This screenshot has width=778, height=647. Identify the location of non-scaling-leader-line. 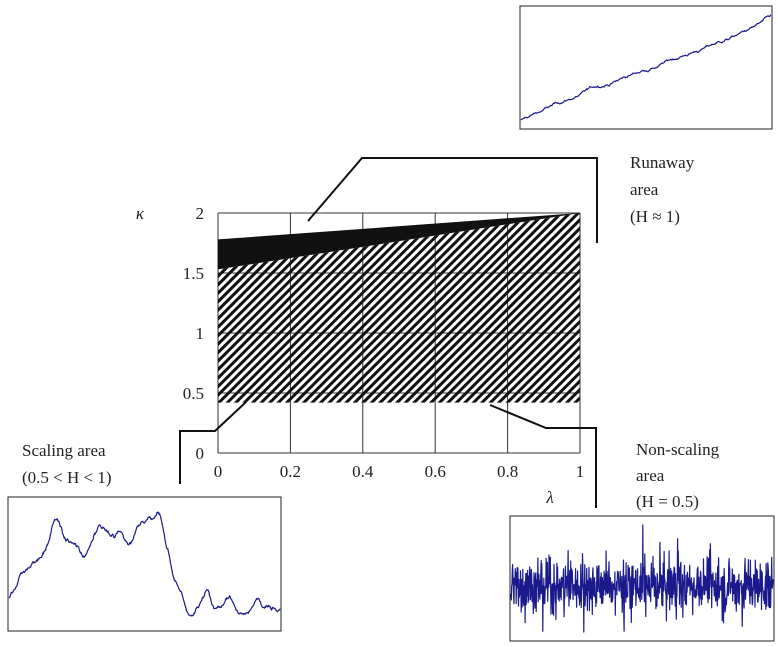
(543, 456).